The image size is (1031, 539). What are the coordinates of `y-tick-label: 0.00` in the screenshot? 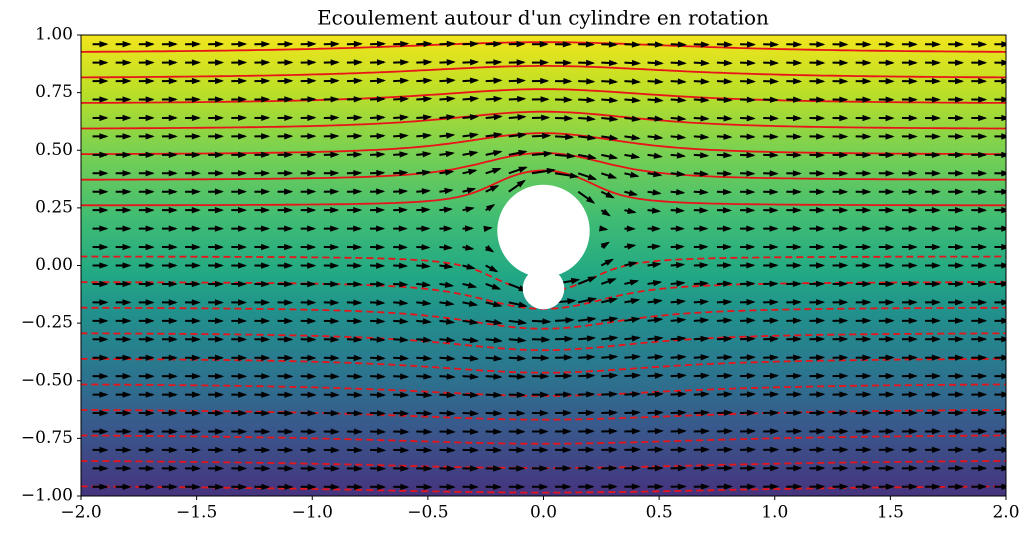 It's located at (54, 265).